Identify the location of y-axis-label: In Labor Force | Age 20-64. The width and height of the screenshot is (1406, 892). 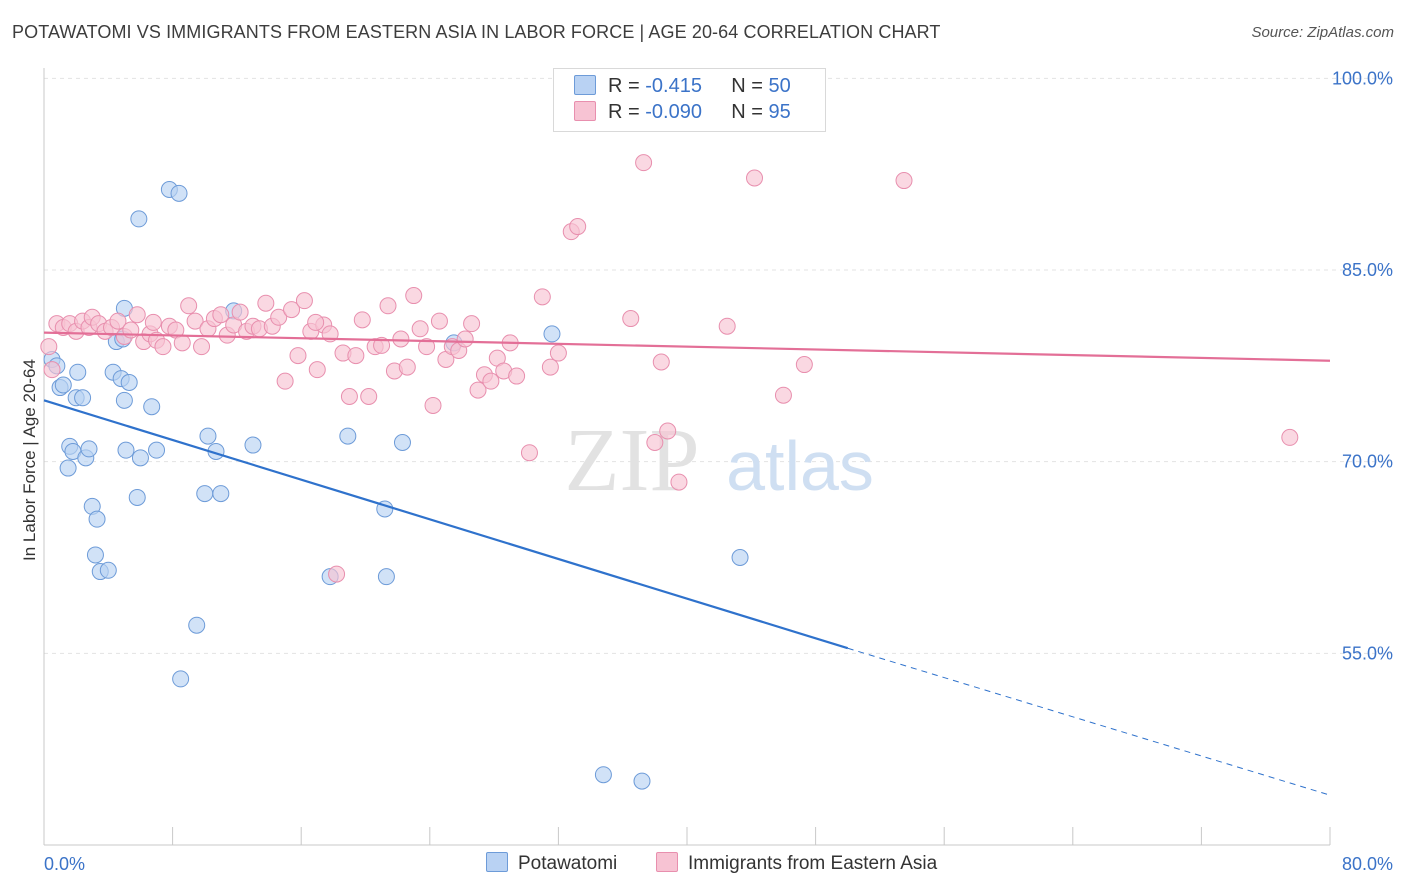
(29, 460).